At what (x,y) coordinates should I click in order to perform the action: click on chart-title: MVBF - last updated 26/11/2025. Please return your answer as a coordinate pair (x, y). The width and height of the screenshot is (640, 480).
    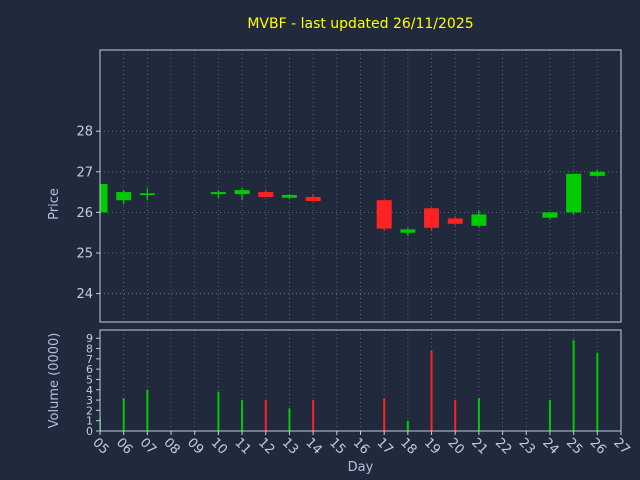
    Looking at the image, I should click on (360, 24).